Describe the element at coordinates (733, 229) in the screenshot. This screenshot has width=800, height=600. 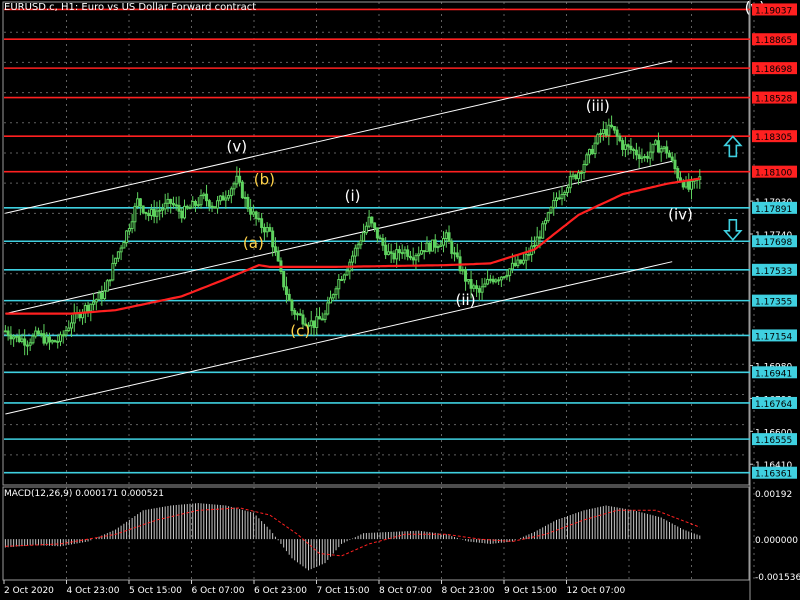
I see `down-arrow-icon` at that location.